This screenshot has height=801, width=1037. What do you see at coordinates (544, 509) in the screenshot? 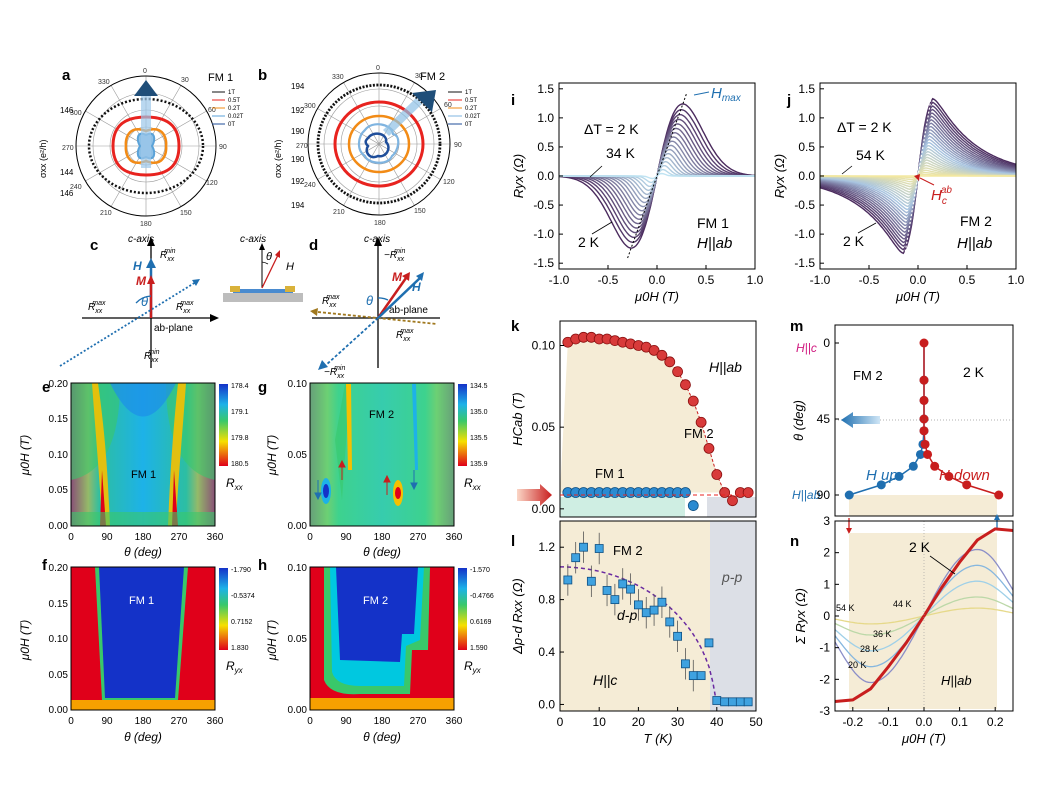
I see `y-tick-label: 0.00` at bounding box center [544, 509].